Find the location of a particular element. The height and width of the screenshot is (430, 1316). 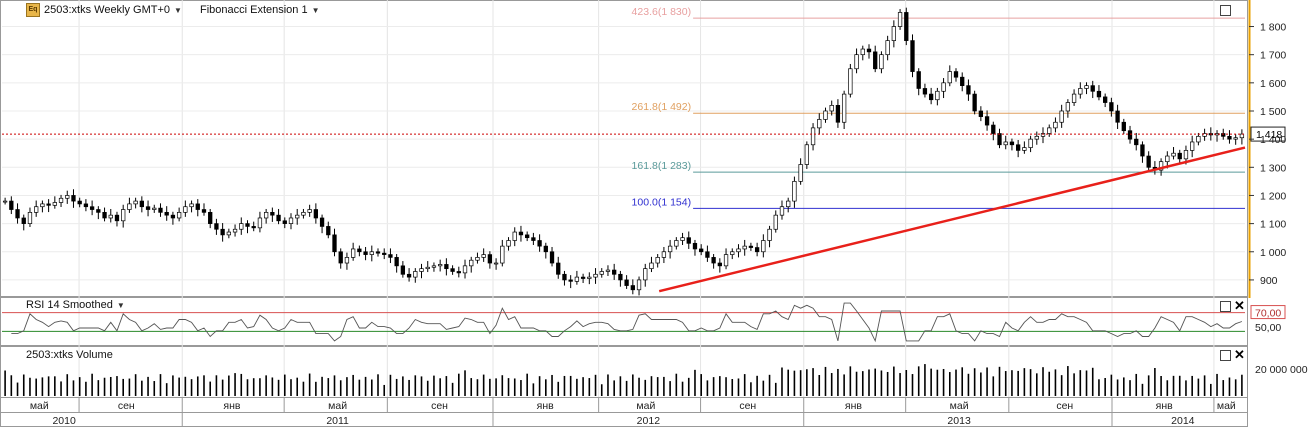

rsi-70-box is located at coordinates (1268, 312).